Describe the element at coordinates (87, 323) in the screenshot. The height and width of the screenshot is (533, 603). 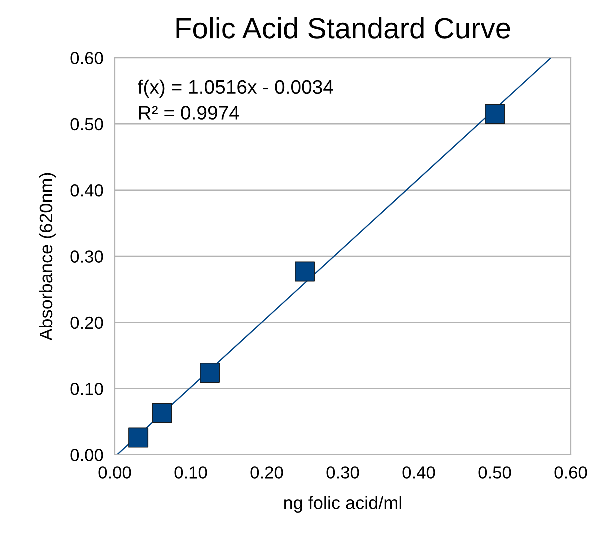
I see `y-tick-label: 0.20` at that location.